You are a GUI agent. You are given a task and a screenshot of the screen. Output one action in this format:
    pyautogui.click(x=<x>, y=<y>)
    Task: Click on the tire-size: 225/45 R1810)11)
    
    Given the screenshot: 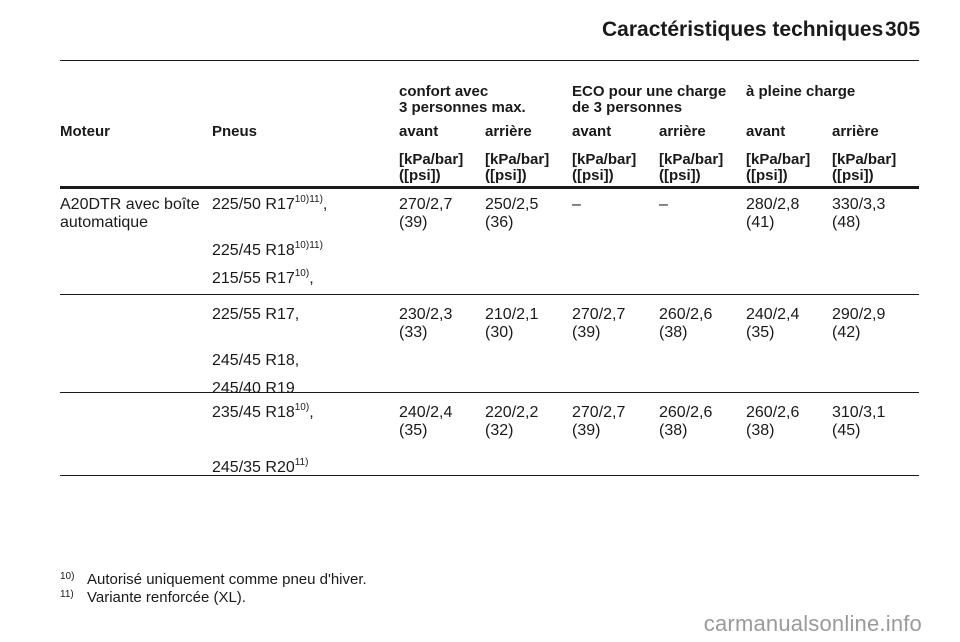 What is the action you would take?
    pyautogui.click(x=267, y=249)
    